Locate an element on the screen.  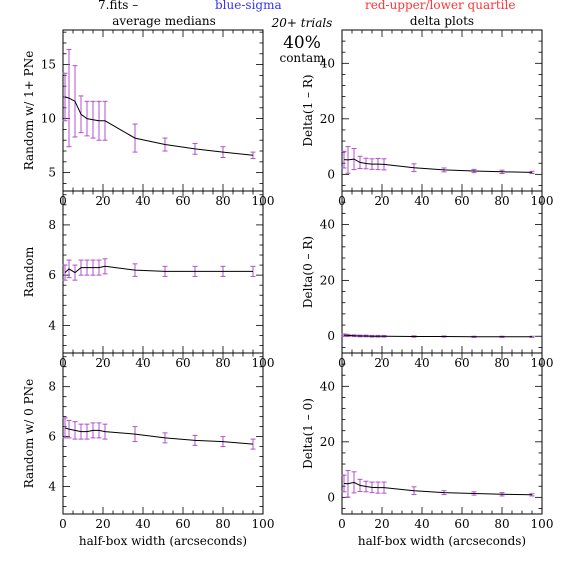
contam-word: contam is located at coordinates (302, 58).